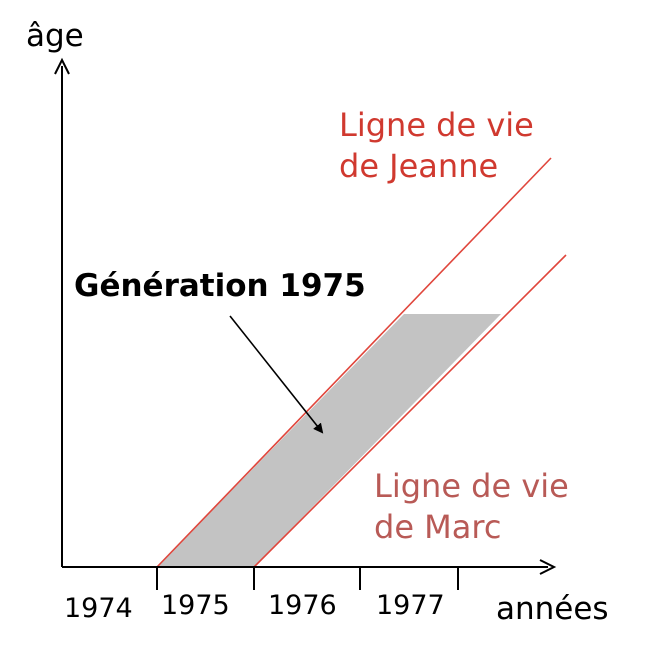 The image size is (654, 654). What do you see at coordinates (98, 608) in the screenshot?
I see `x-tick-label-1974: 1974` at bounding box center [98, 608].